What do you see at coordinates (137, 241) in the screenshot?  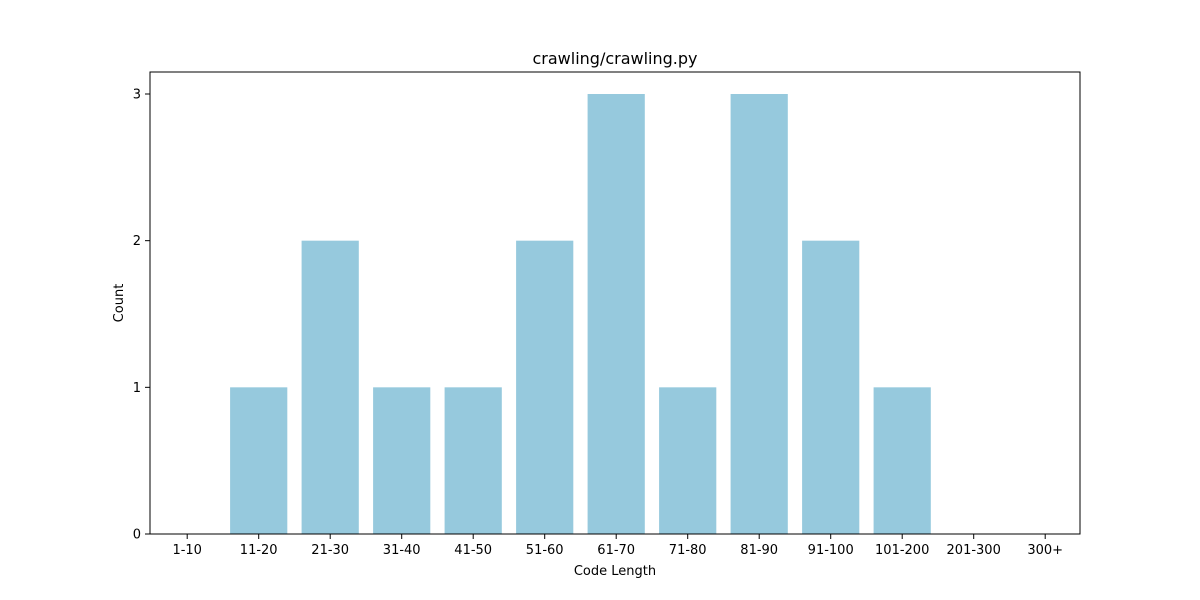 I see `y-tick-label: 2` at bounding box center [137, 241].